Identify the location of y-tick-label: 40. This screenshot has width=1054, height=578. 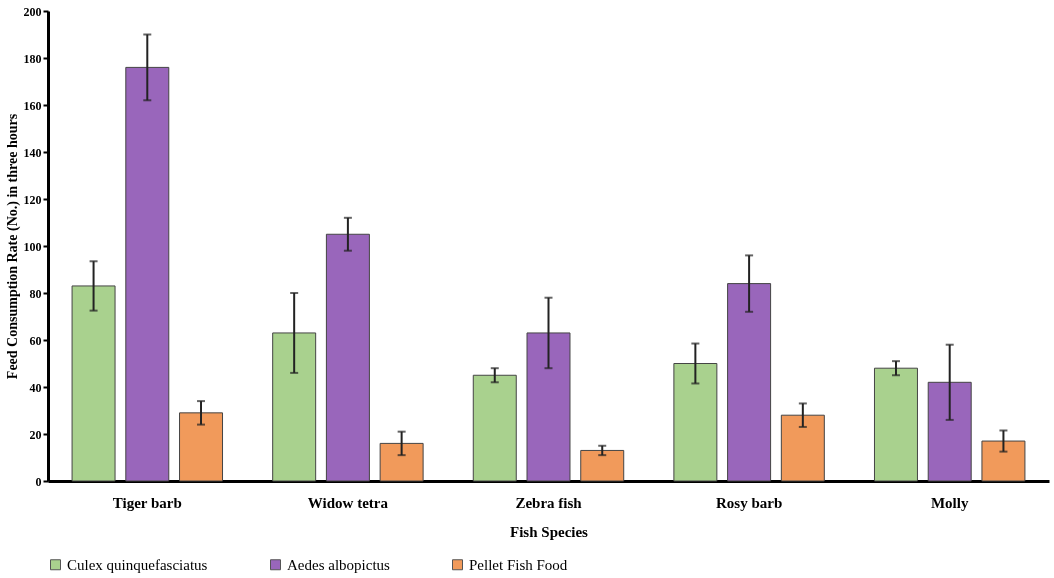
(35, 387).